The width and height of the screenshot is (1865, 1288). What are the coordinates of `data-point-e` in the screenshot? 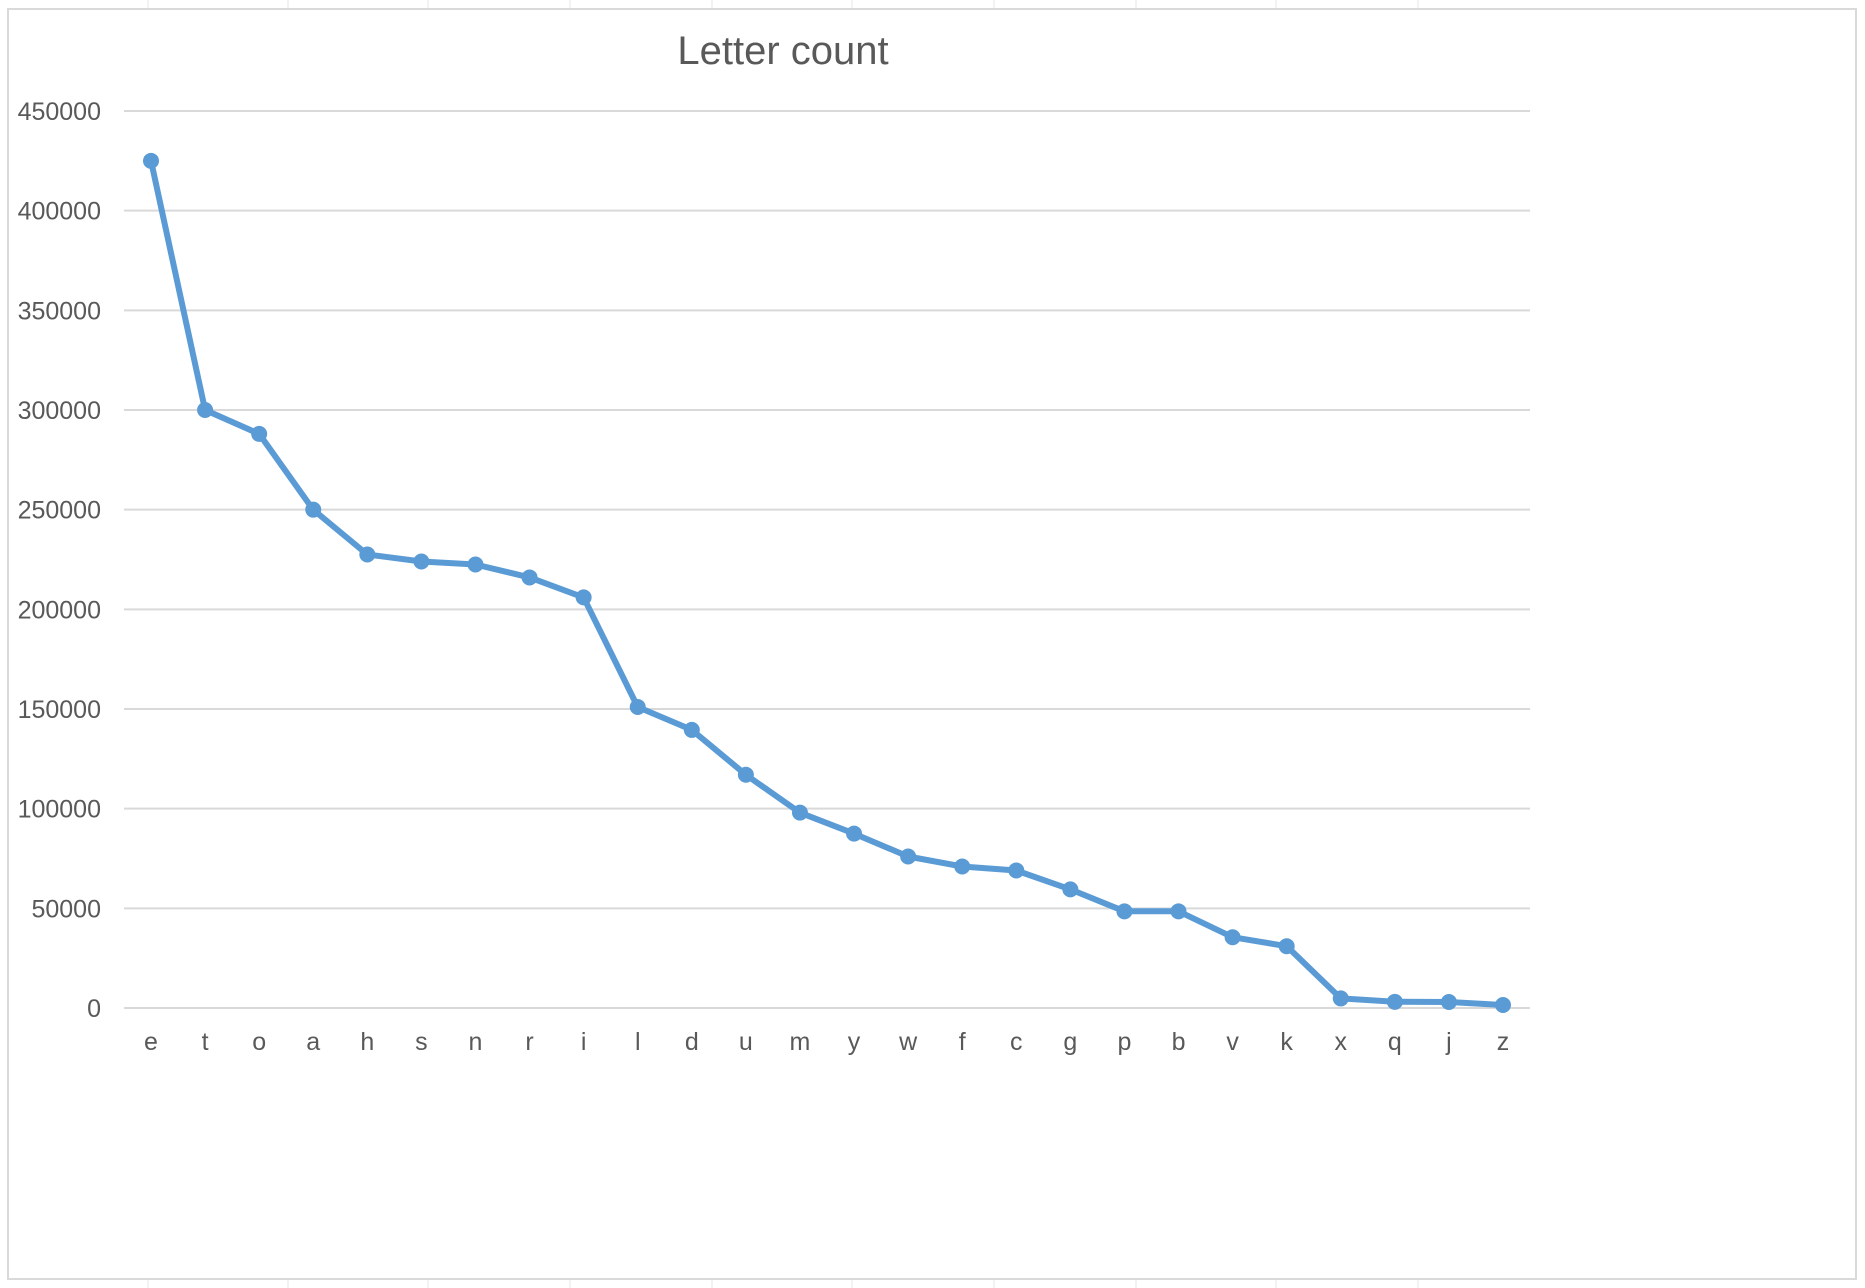 It's located at (151, 160).